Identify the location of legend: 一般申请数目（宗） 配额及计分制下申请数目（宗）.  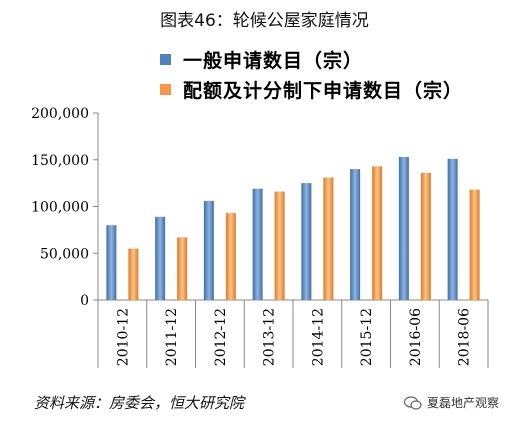
(311, 74).